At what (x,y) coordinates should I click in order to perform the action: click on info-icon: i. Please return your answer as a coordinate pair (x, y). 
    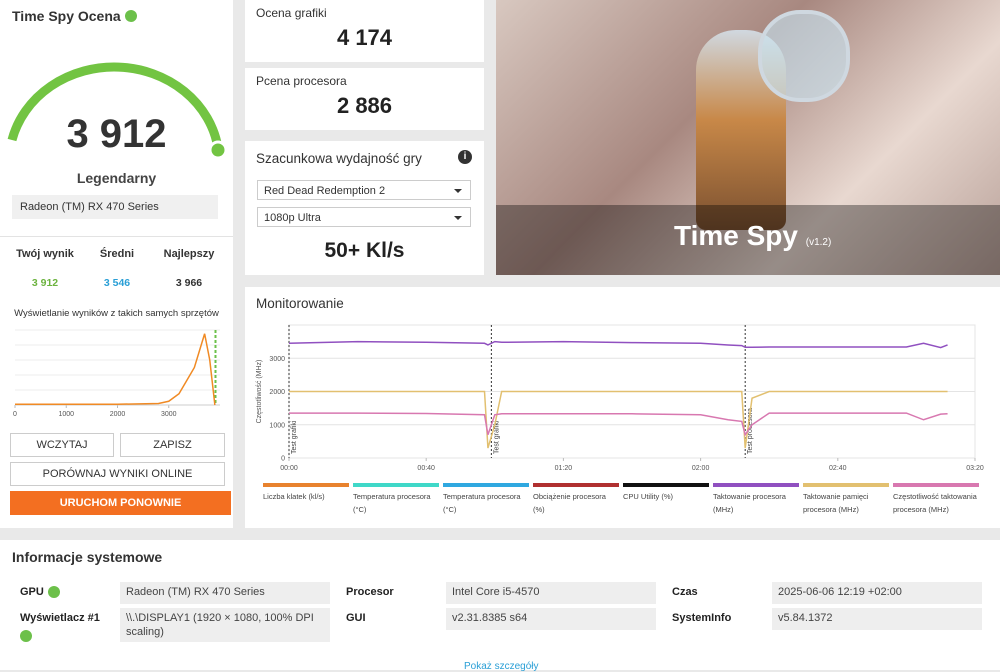
    Looking at the image, I should click on (465, 157).